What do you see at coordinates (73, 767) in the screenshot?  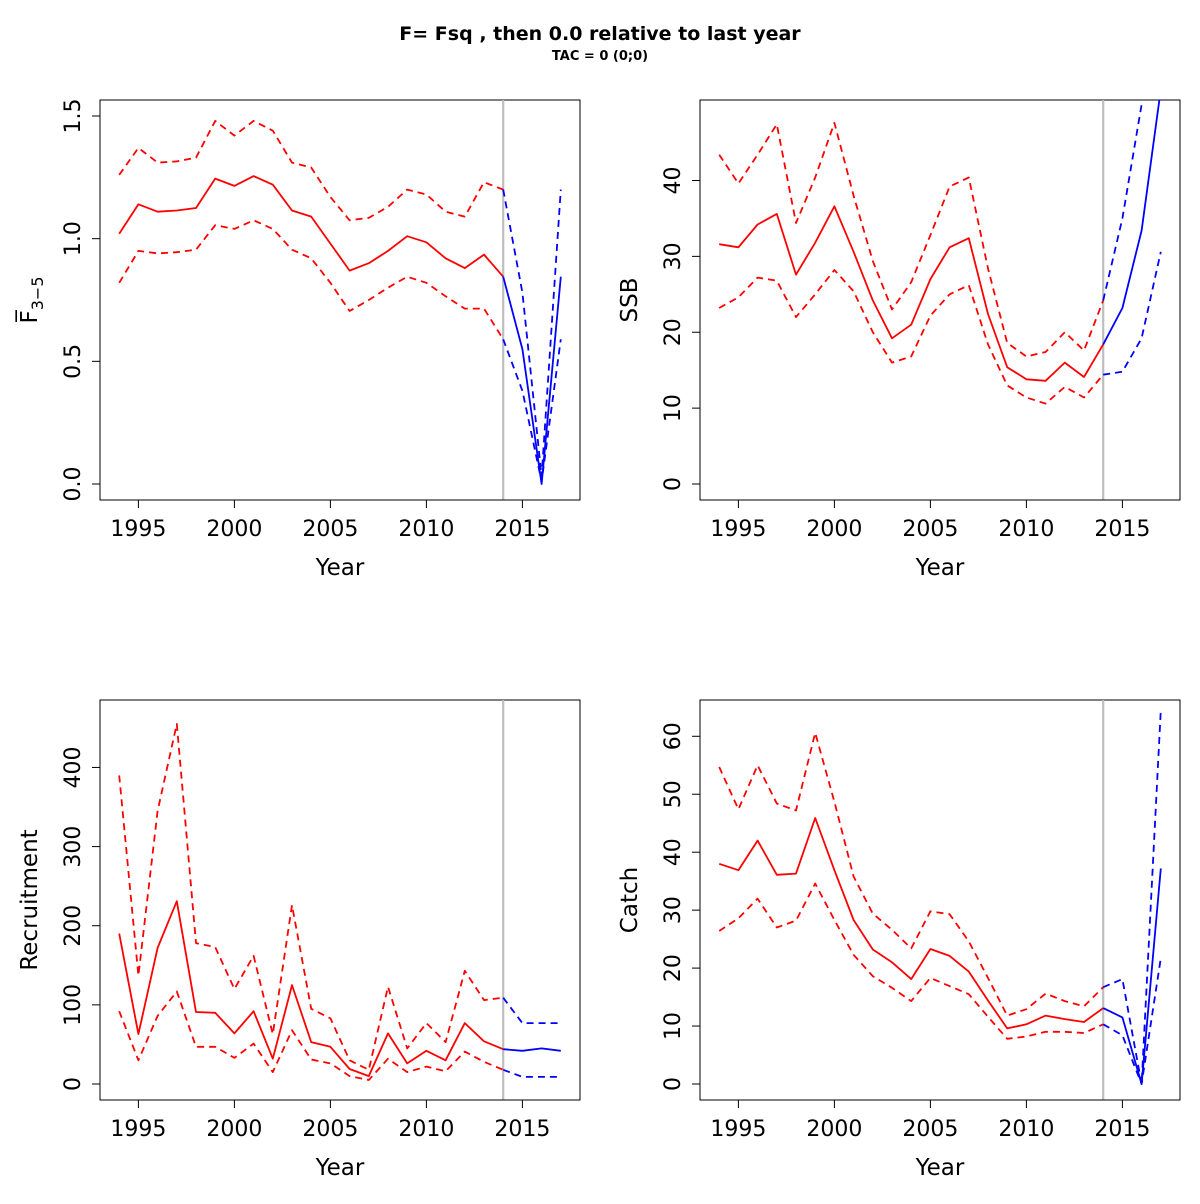 I see `y-tick-label: 400` at bounding box center [73, 767].